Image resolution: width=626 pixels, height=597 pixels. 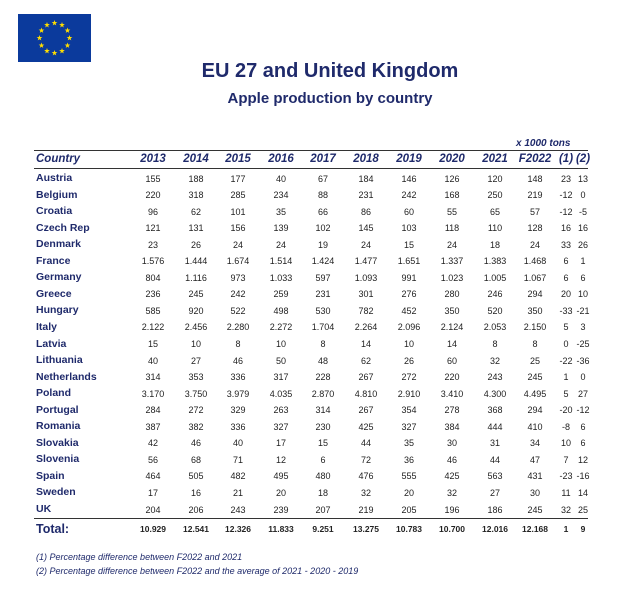 What do you see at coordinates (238, 211) in the screenshot?
I see `table-cell: 101` at bounding box center [238, 211].